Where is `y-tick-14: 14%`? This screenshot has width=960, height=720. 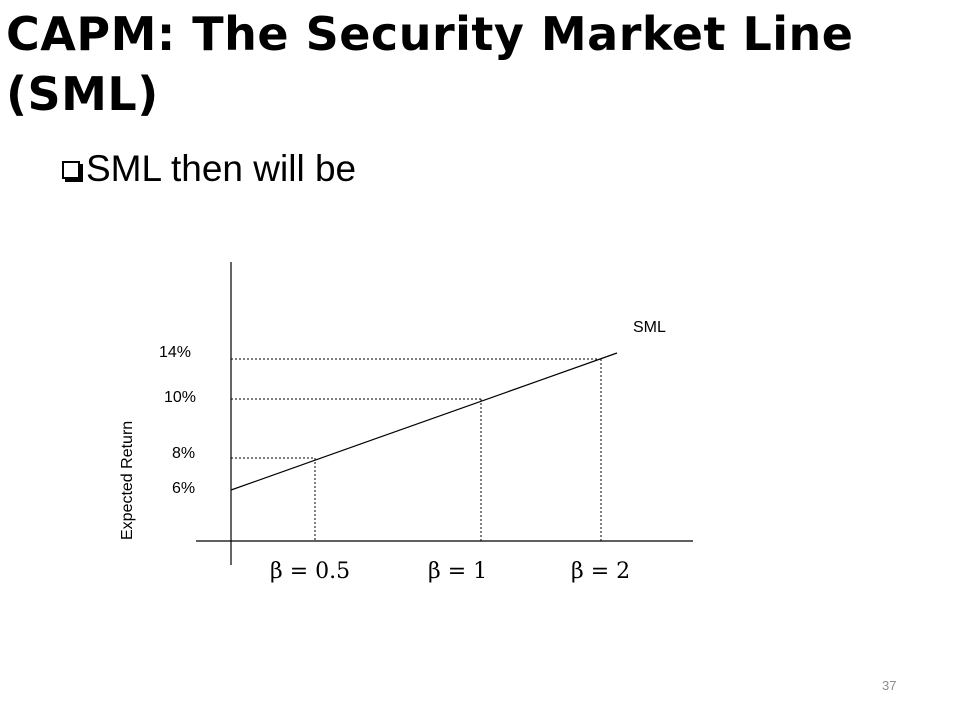
y-tick-14: 14% is located at coordinates (175, 352).